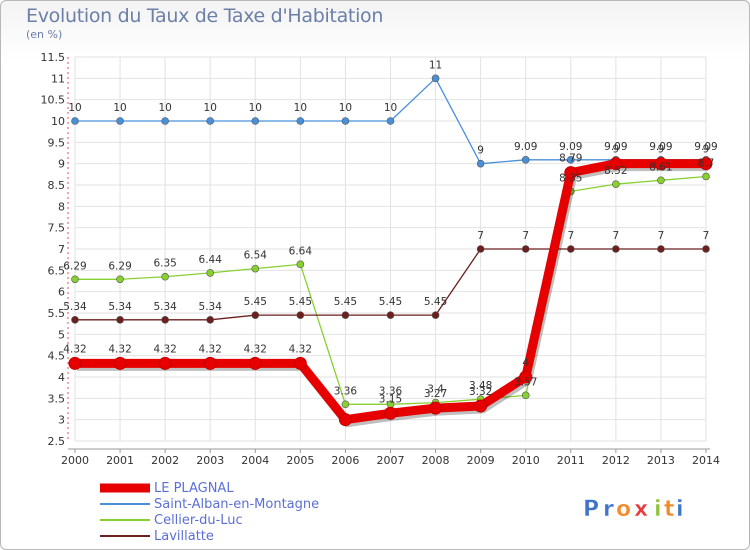 The image size is (750, 550). I want to click on x-tick-label: 2014, so click(706, 460).